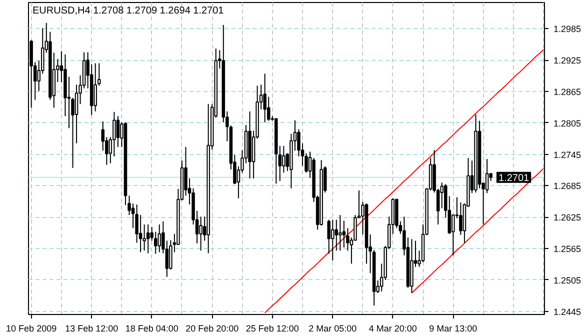 This screenshot has width=584, height=336. Describe the element at coordinates (568, 280) in the screenshot. I see `y-tick-label: 1.2505` at that location.